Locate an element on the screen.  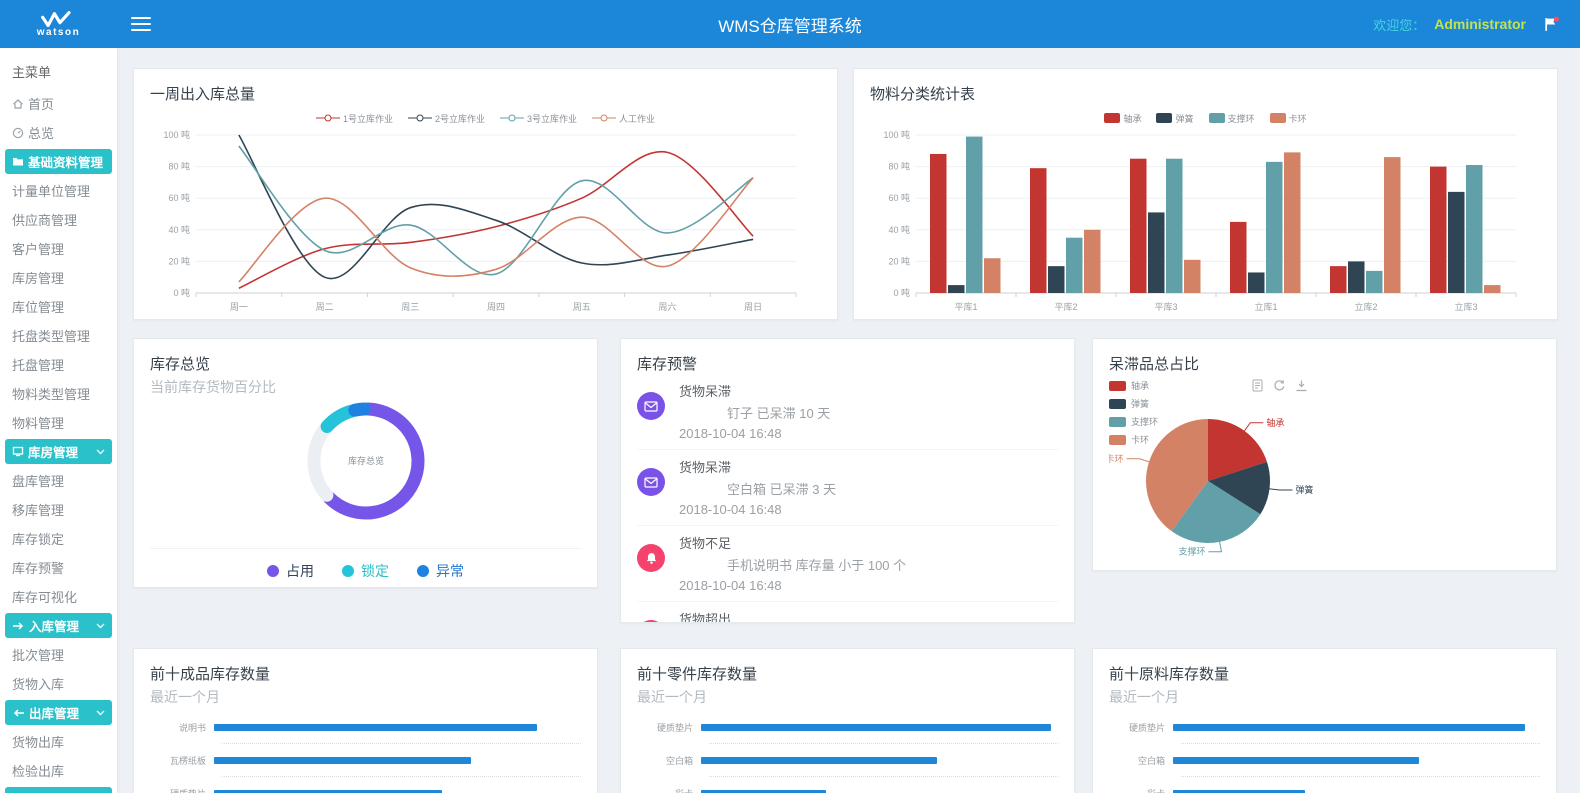
sidebar-item-warehouse-mgmt: 库房管理 is located at coordinates (58, 277).